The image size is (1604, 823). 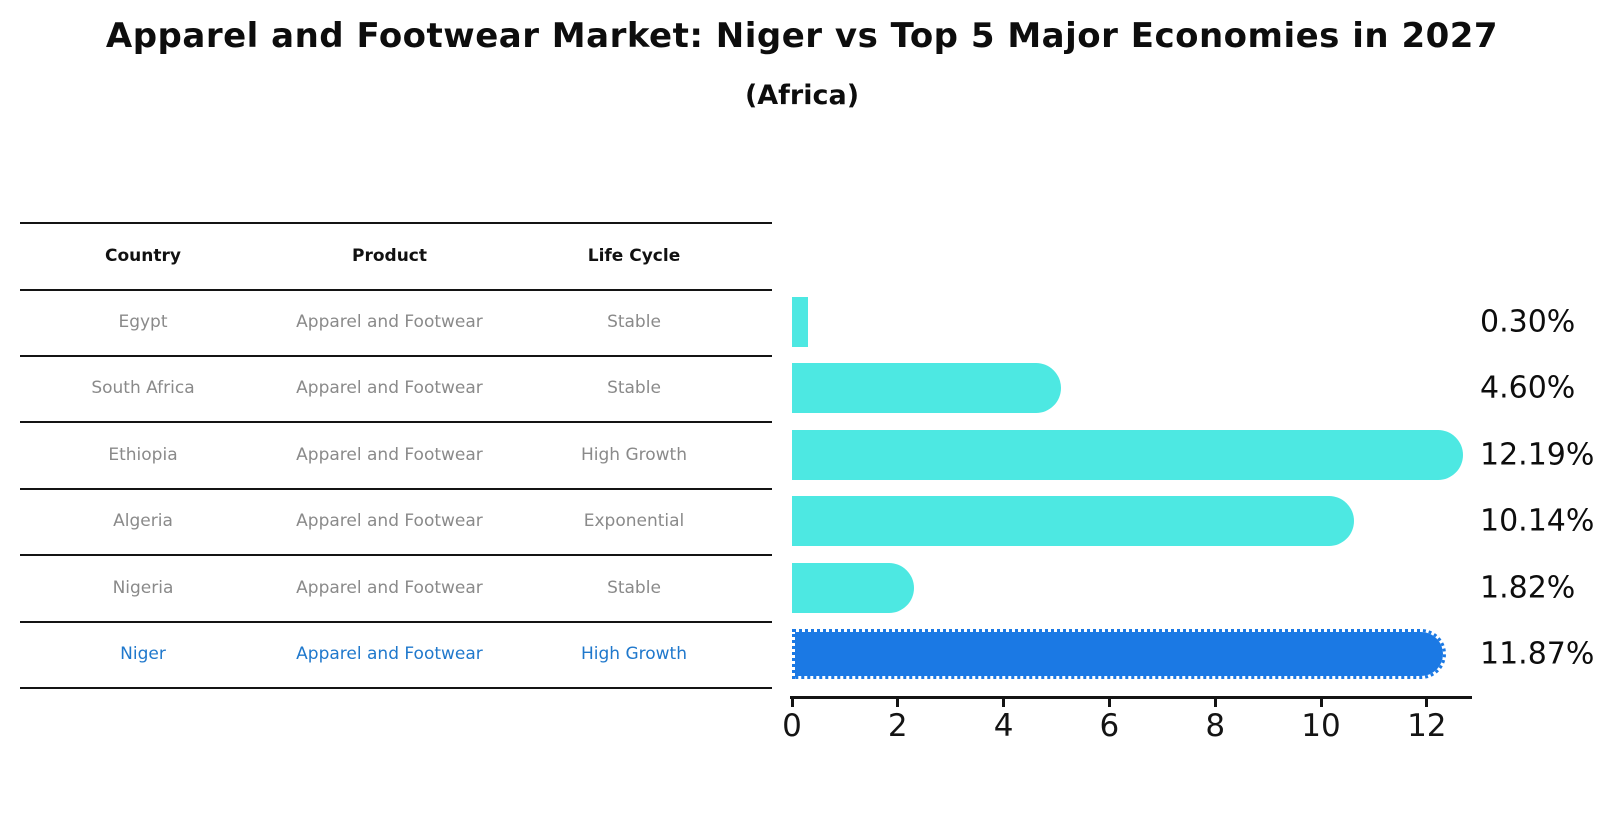 I want to click on x-axis-tick-label: 6, so click(x=1109, y=726).